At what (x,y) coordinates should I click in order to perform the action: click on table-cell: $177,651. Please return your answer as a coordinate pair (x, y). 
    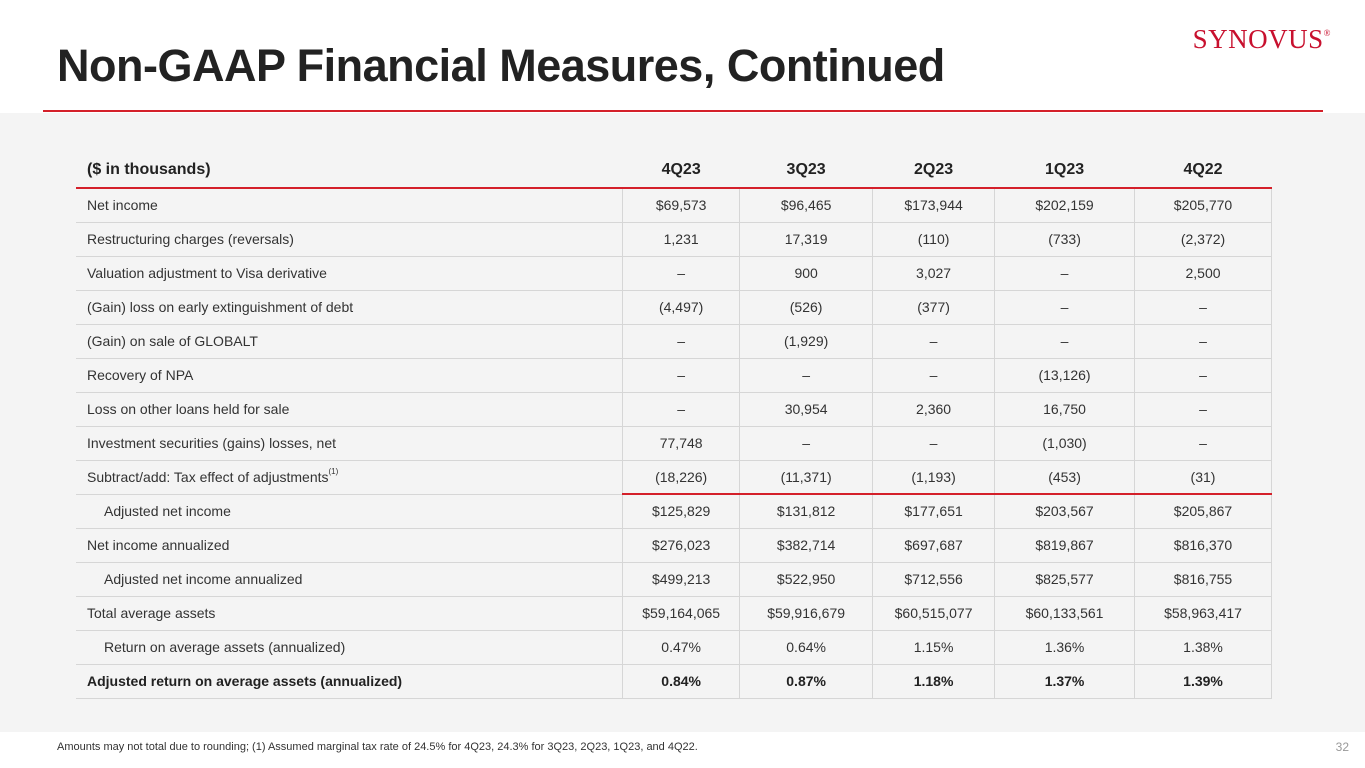
    Looking at the image, I should click on (934, 511).